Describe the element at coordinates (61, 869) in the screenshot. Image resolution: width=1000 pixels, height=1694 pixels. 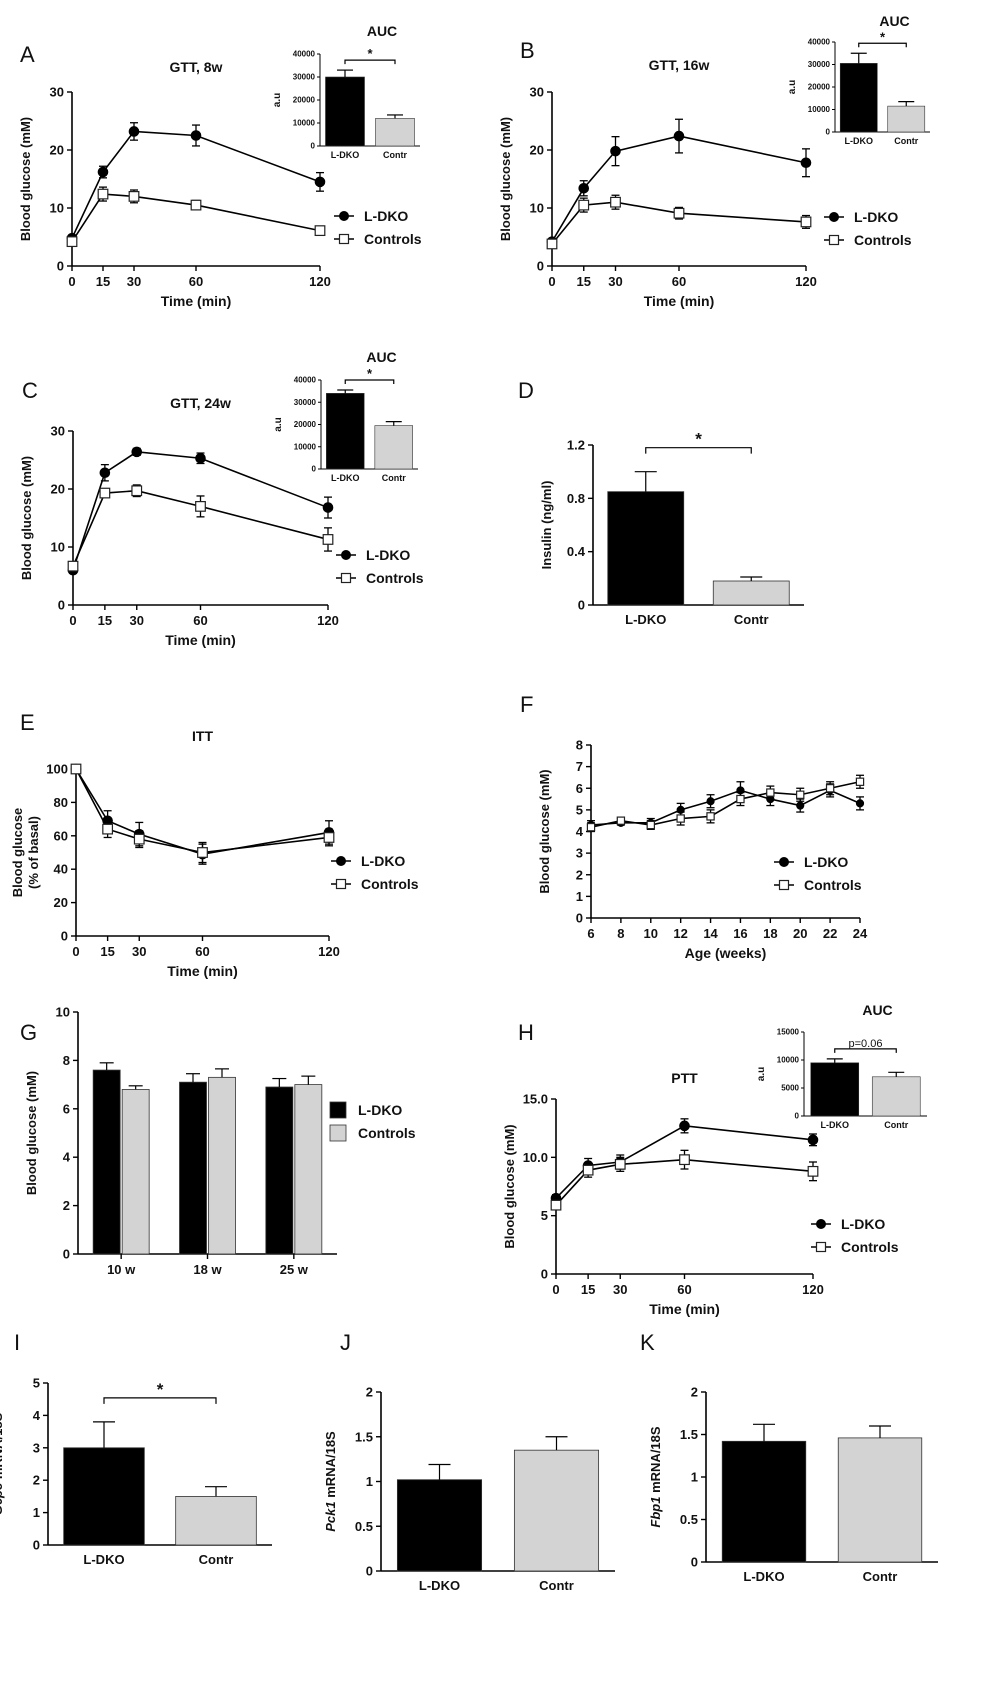
I see `y-tick-label: 40` at that location.